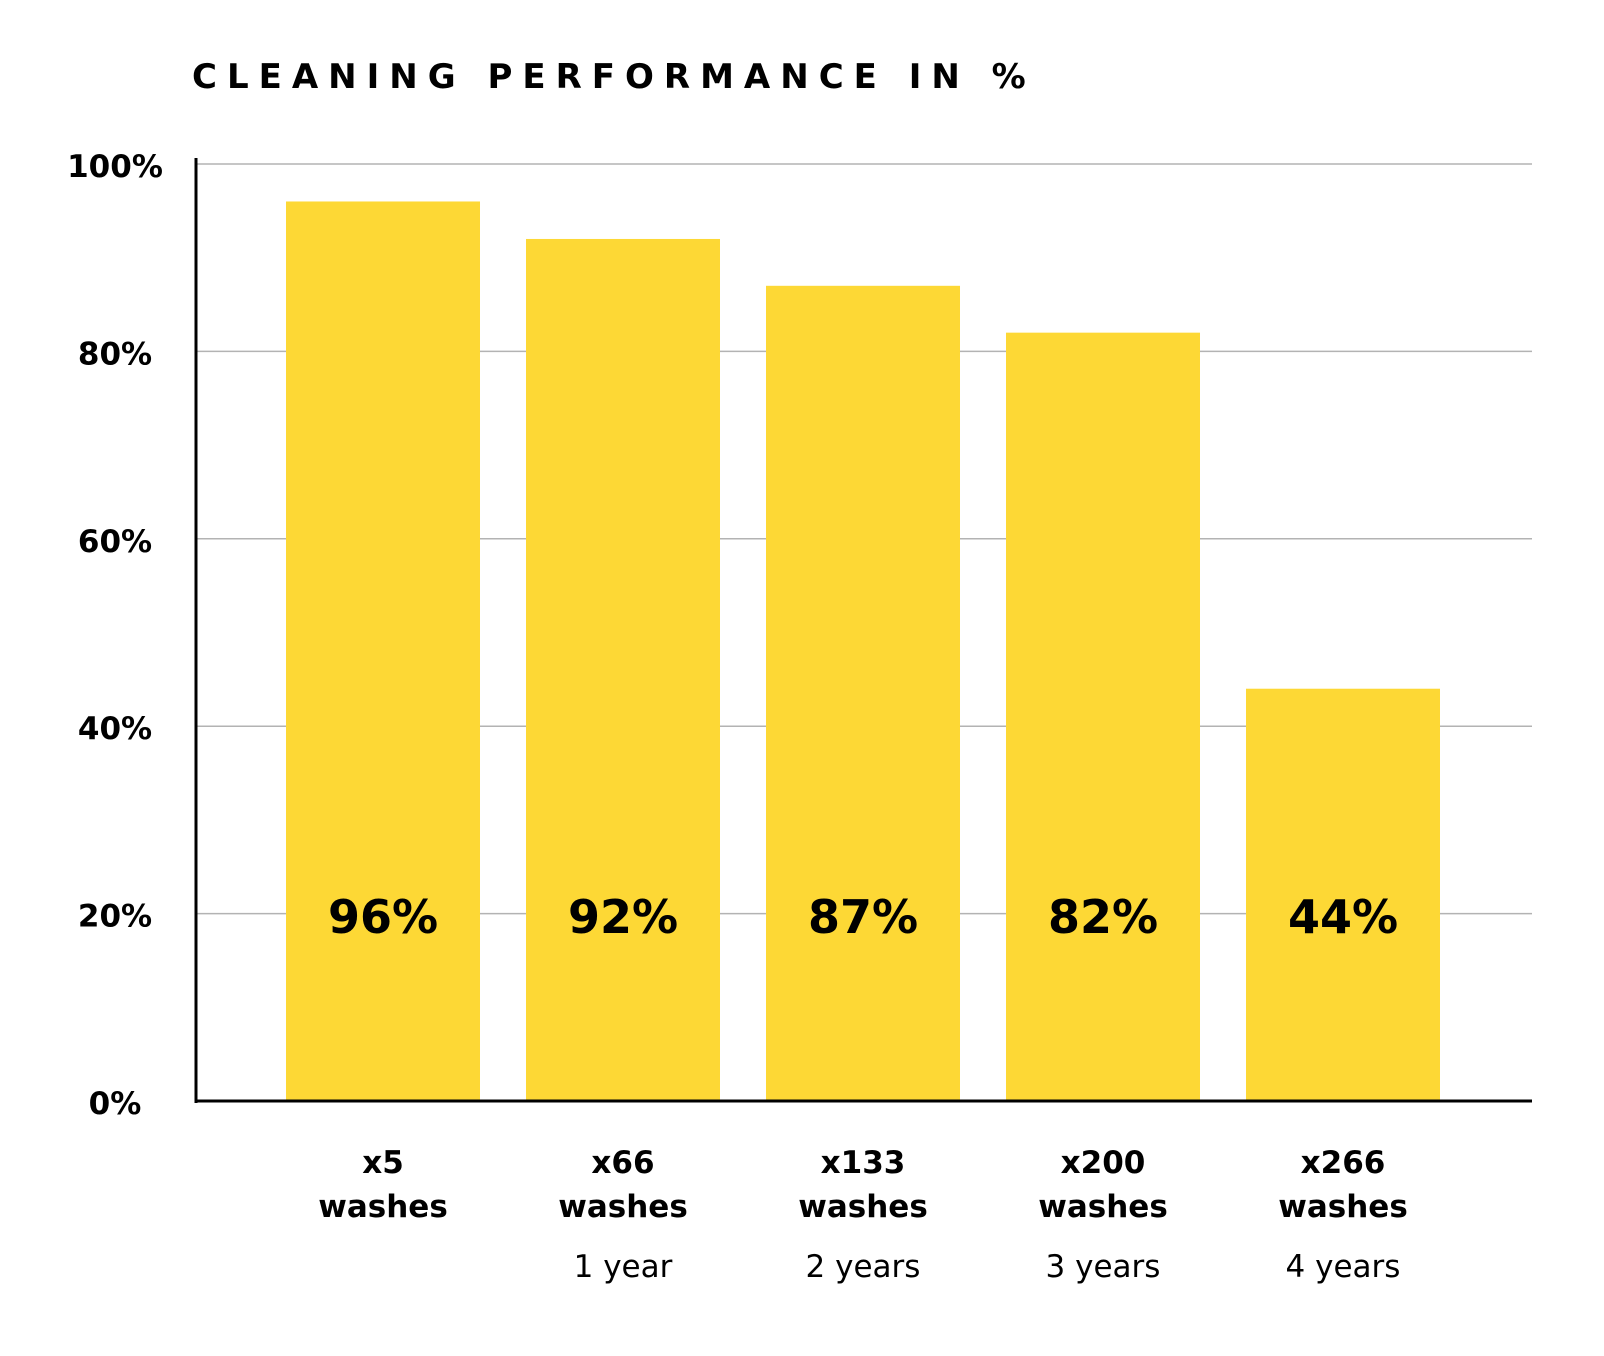 This screenshot has height=1356, width=1604. What do you see at coordinates (1343, 917) in the screenshot?
I see `data-label: 44%` at bounding box center [1343, 917].